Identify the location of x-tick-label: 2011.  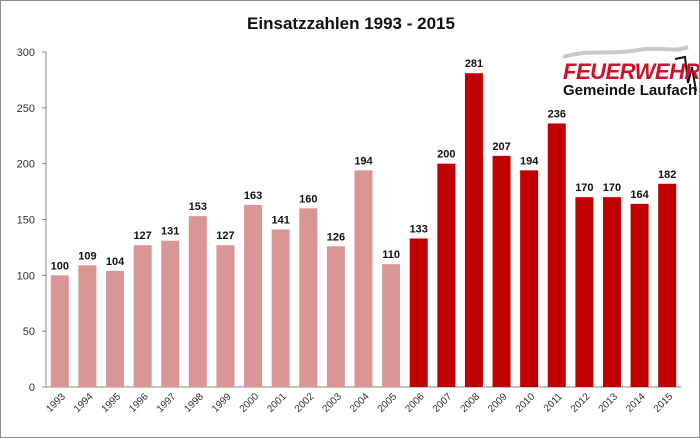
(553, 402).